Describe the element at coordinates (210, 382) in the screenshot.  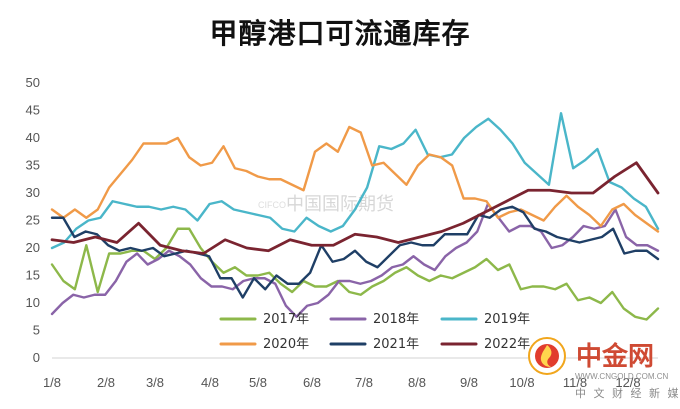
I see `x-tick-label: 4/8` at that location.